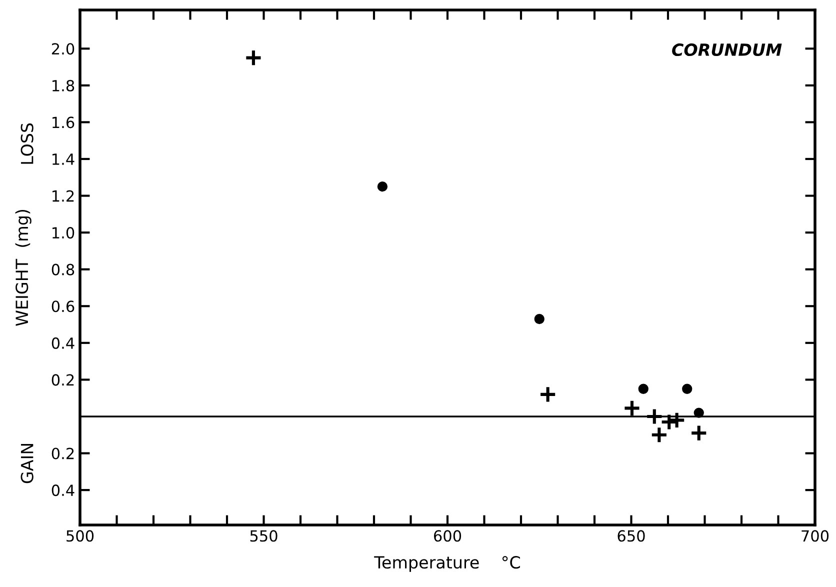 The width and height of the screenshot is (836, 587). I want to click on y-axis-title: WEIGHT (mg), so click(23, 268).